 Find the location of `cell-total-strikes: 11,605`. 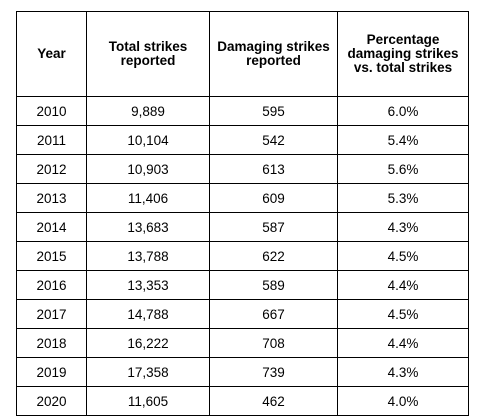

cell-total-strikes: 11,605 is located at coordinates (148, 401).